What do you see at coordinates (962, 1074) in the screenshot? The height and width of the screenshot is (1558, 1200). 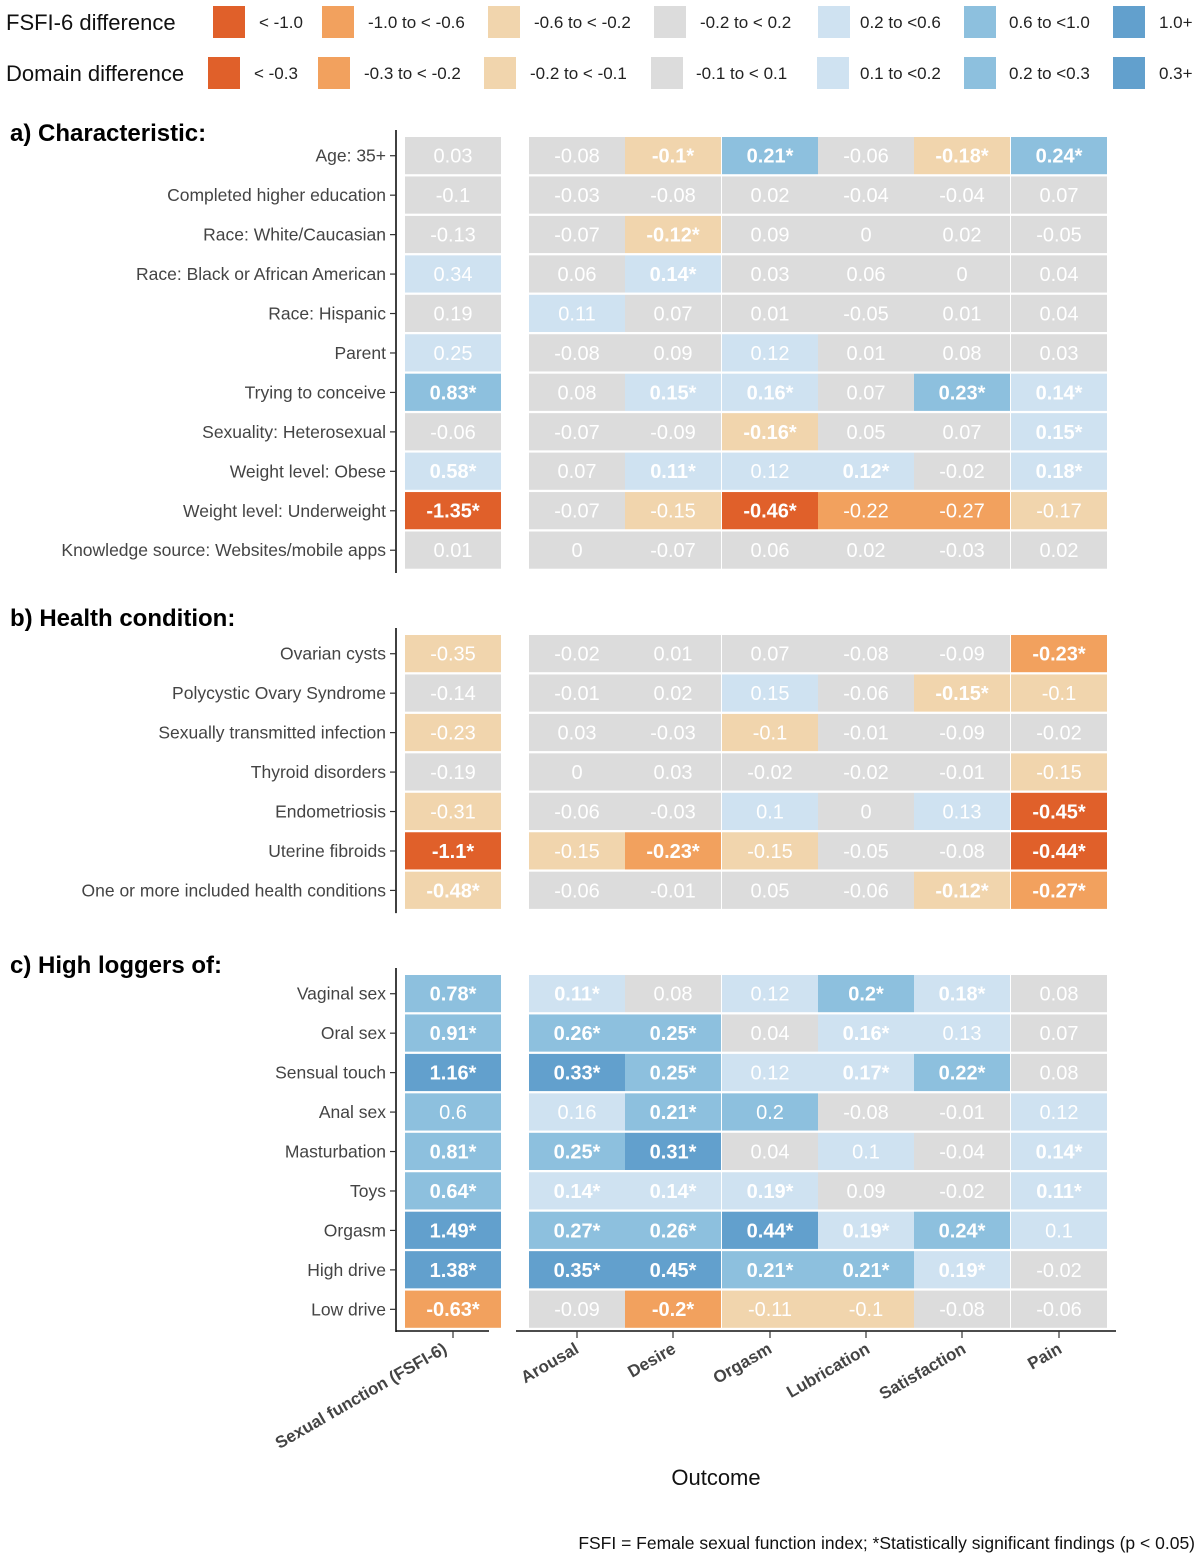 I see `cell-value: 0.22*` at bounding box center [962, 1074].